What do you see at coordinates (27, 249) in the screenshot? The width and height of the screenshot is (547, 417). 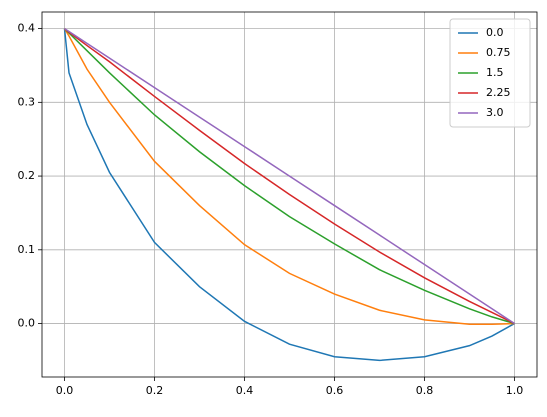 I see `y-tick-label: 0.1` at bounding box center [27, 249].